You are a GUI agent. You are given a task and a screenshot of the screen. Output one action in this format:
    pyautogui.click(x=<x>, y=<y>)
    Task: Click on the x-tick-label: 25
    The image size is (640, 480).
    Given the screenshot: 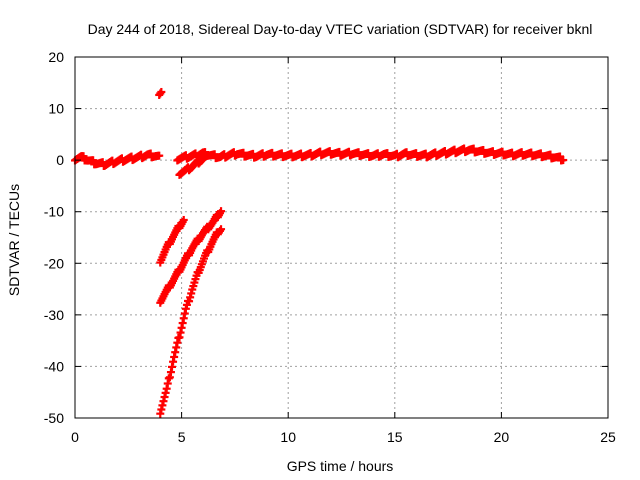 What is the action you would take?
    pyautogui.click(x=608, y=437)
    